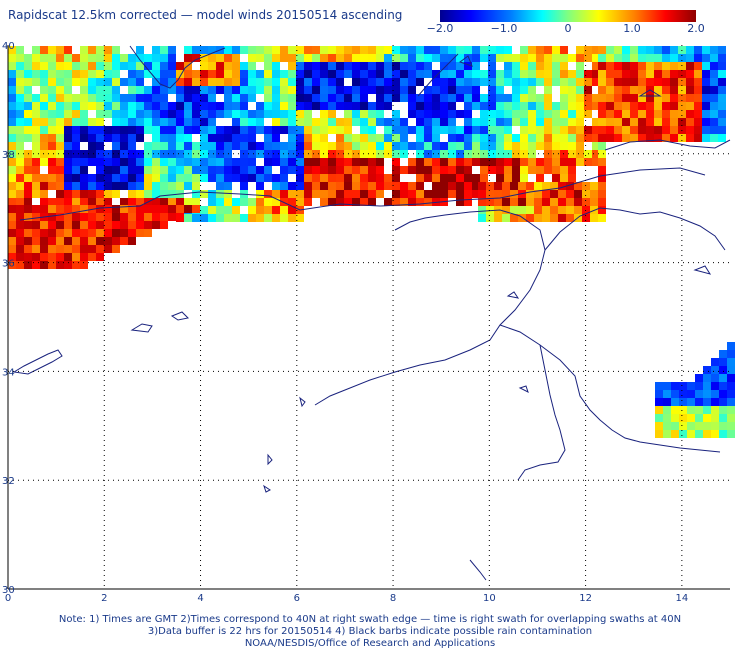 Image resolution: width=740 pixels, height=650 pixels. I want to click on x-tick-label: 10, so click(489, 598).